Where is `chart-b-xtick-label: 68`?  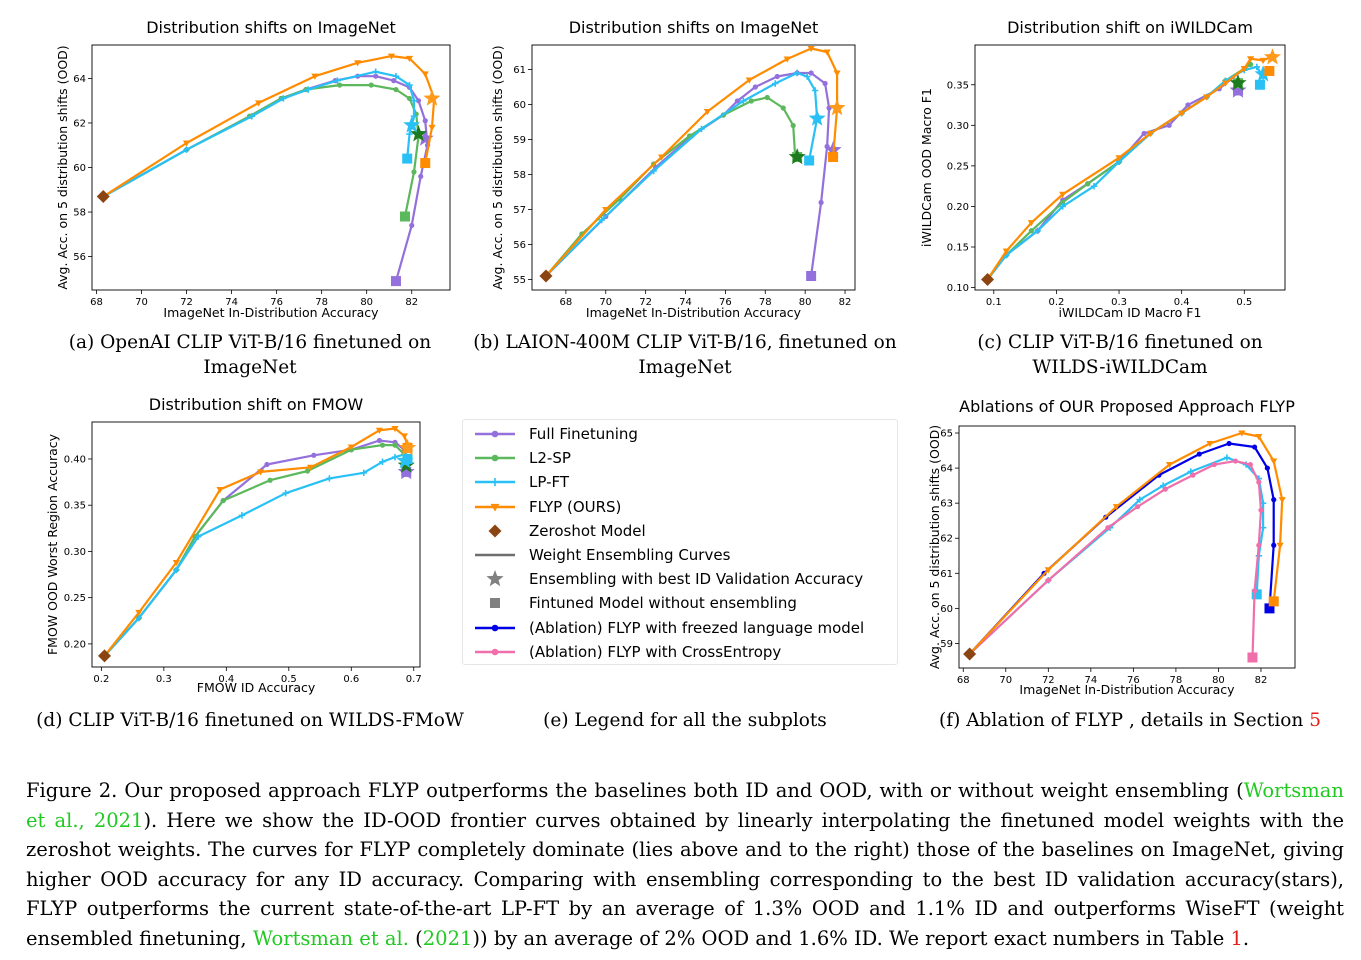 chart-b-xtick-label: 68 is located at coordinates (566, 302).